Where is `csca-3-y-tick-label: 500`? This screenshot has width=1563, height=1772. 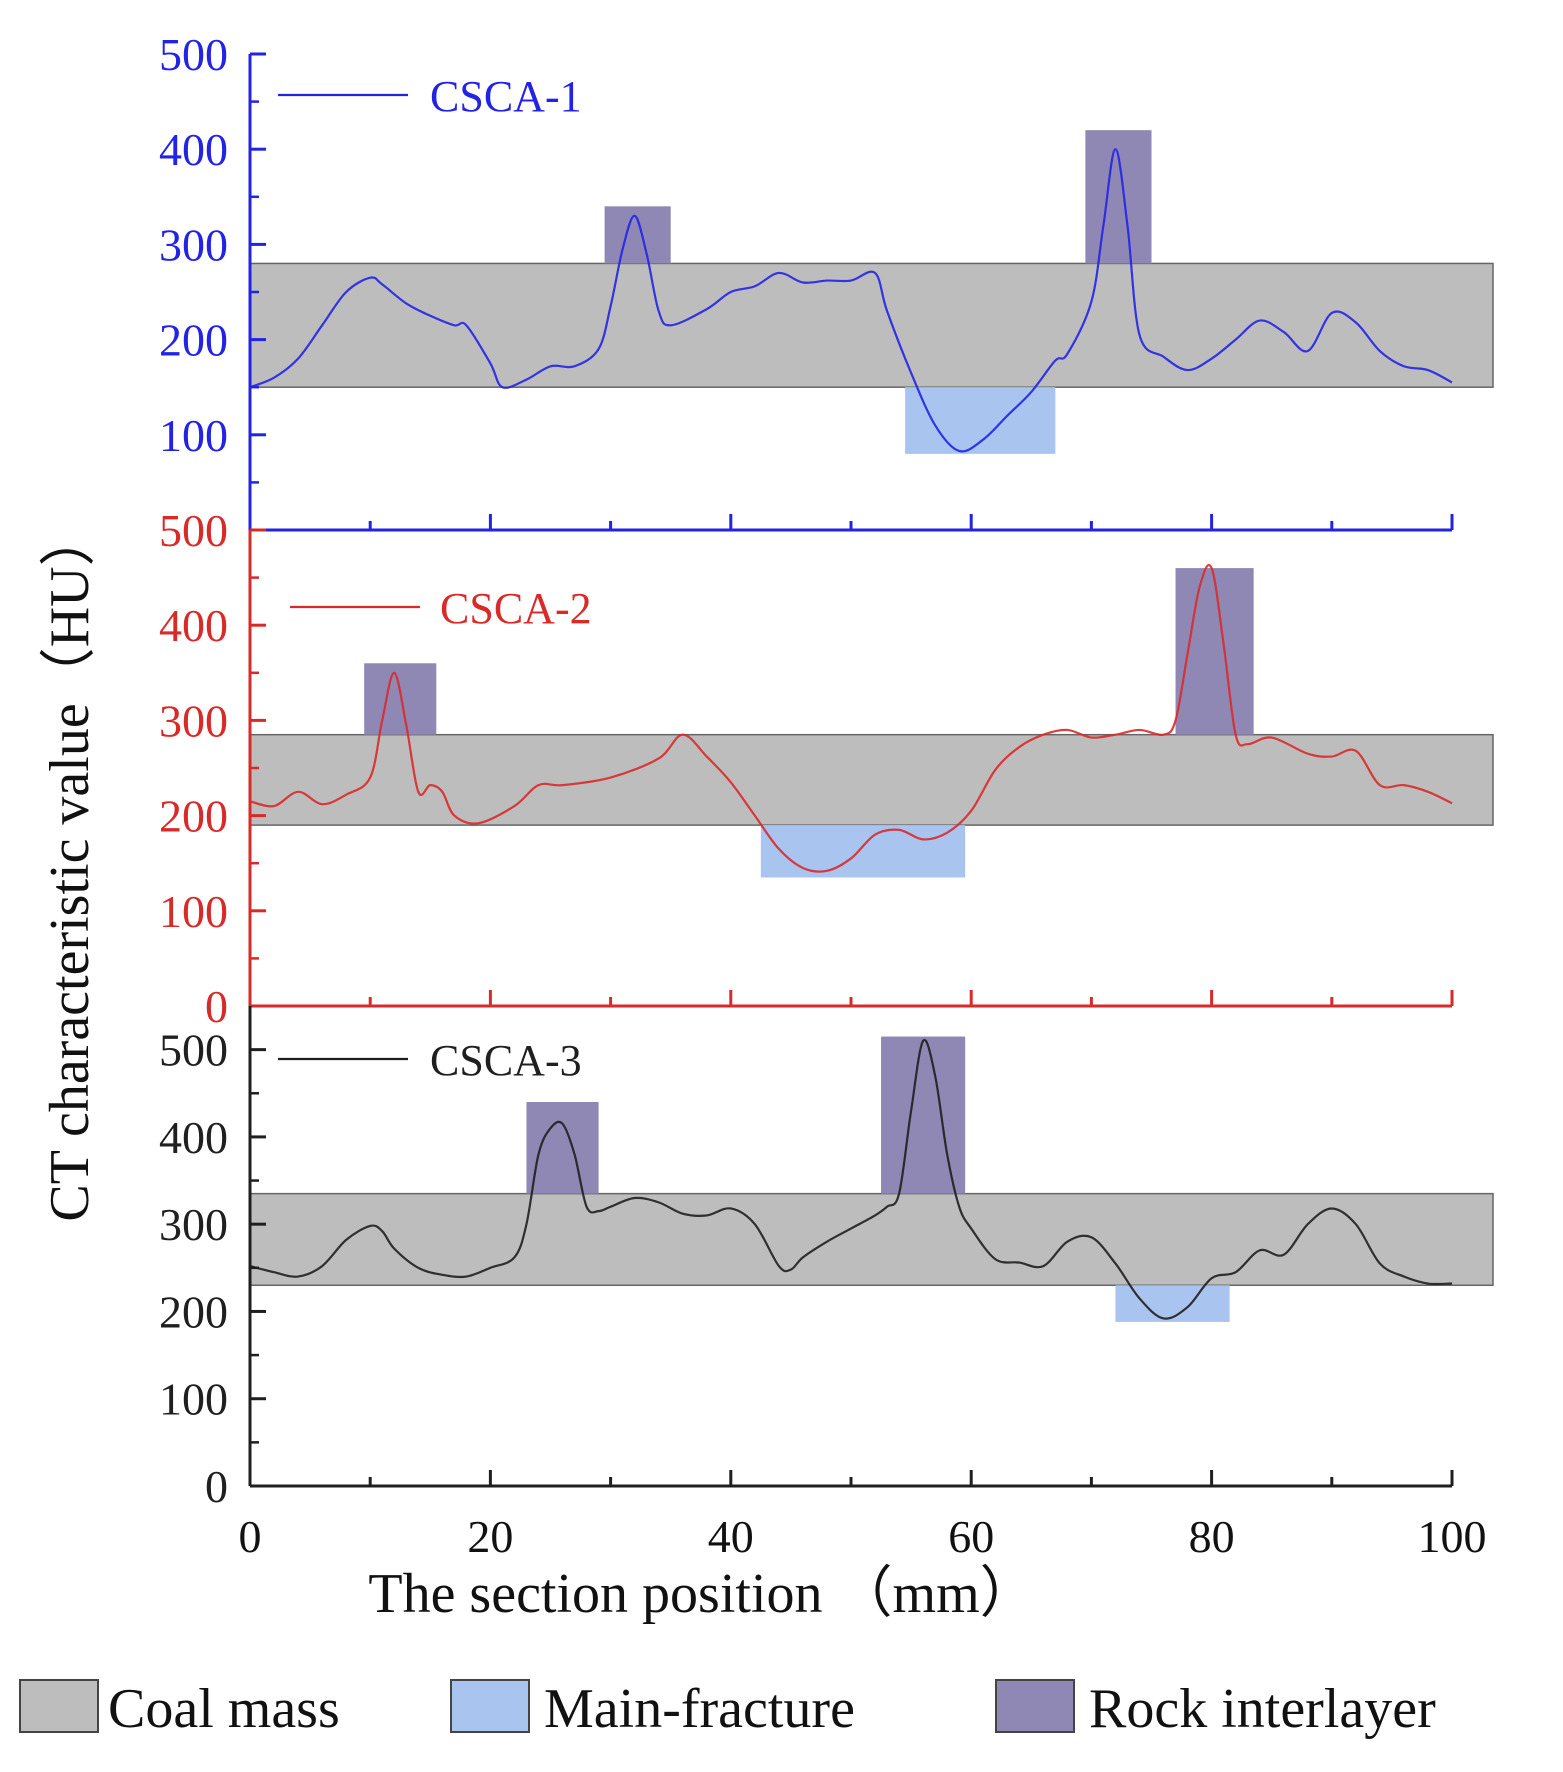
csca-3-y-tick-label: 500 is located at coordinates (193, 1050).